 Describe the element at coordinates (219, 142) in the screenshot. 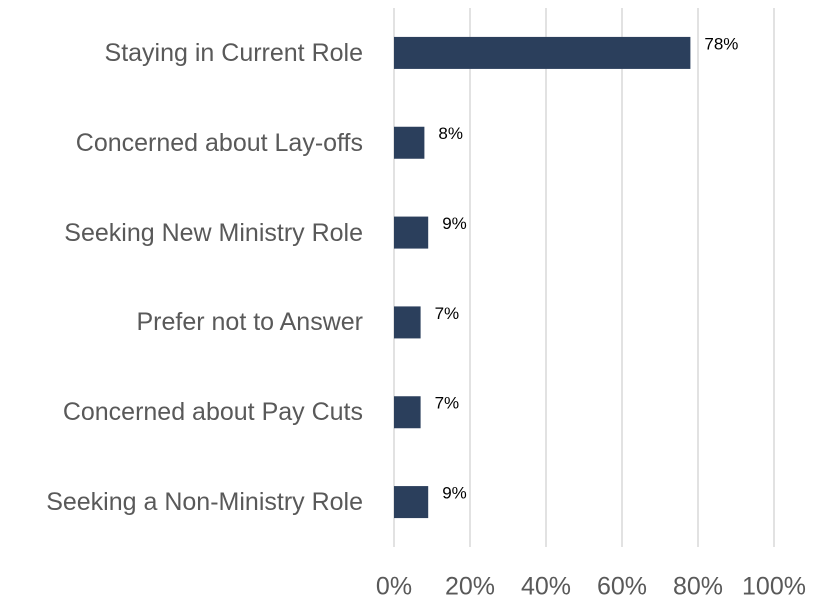

I see `y-tick-label: Concerned about Lay-offs` at that location.